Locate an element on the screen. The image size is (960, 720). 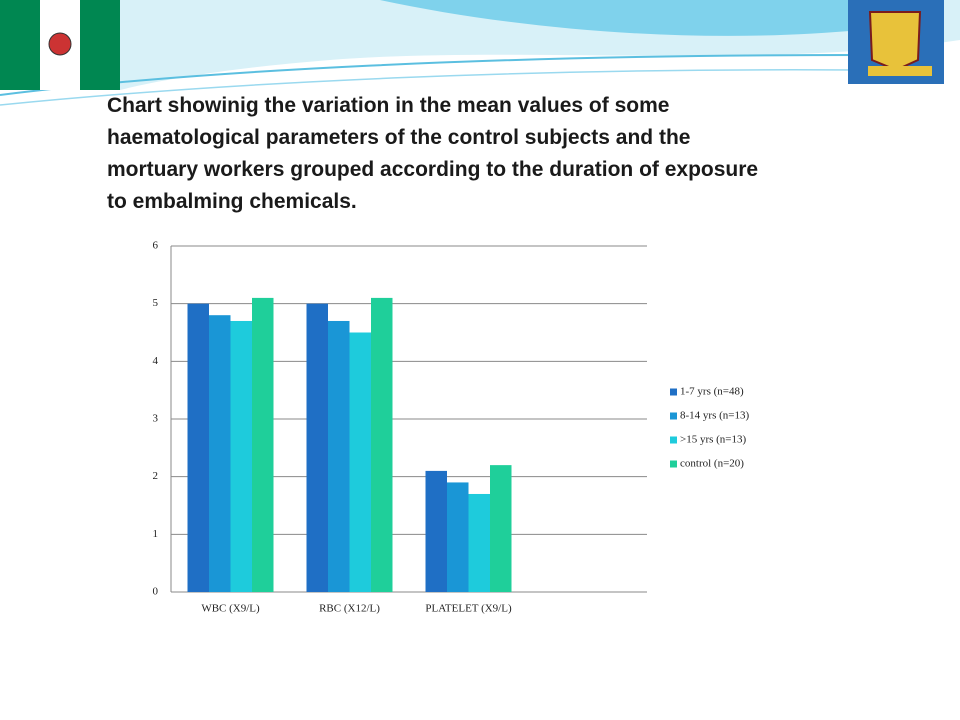
x-tick-label: PLATELET (X9/L) is located at coordinates (468, 609).